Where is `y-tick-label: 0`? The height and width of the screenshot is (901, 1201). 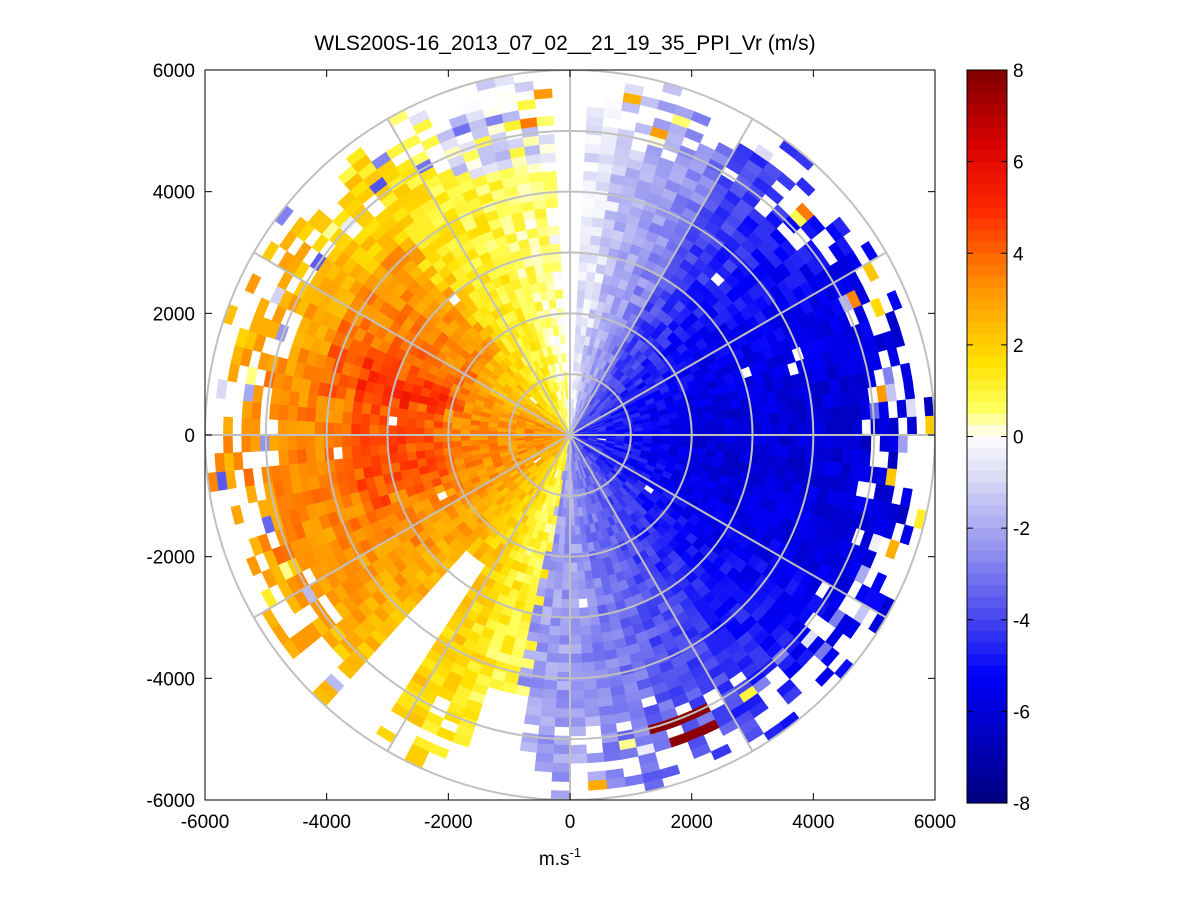
y-tick-label: 0 is located at coordinates (189, 436).